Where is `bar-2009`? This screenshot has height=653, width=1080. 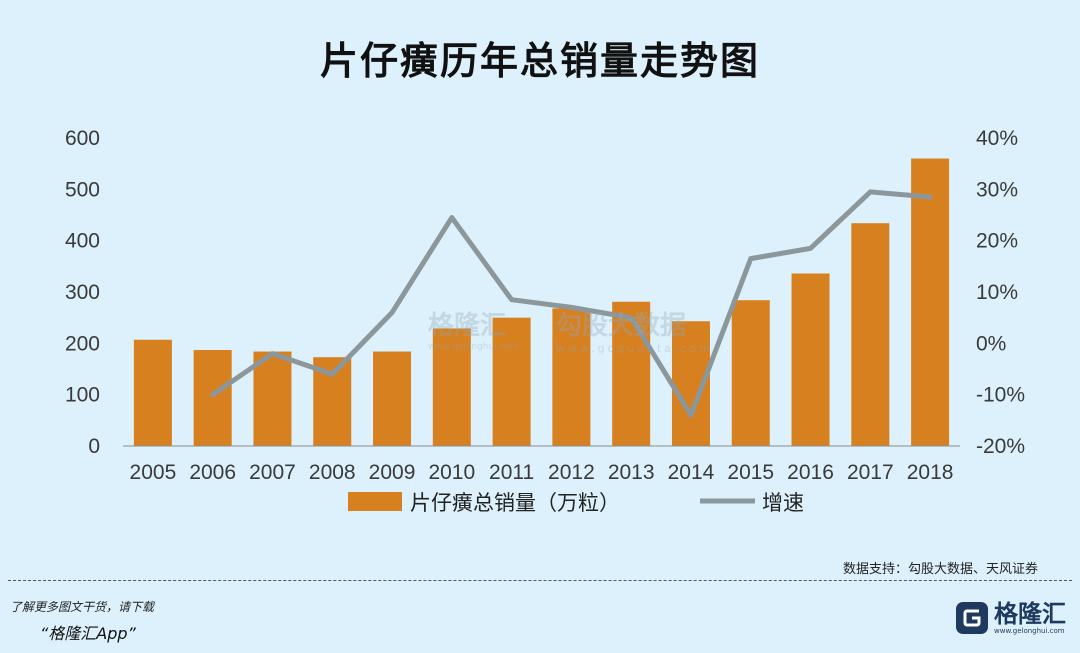 bar-2009 is located at coordinates (392, 398).